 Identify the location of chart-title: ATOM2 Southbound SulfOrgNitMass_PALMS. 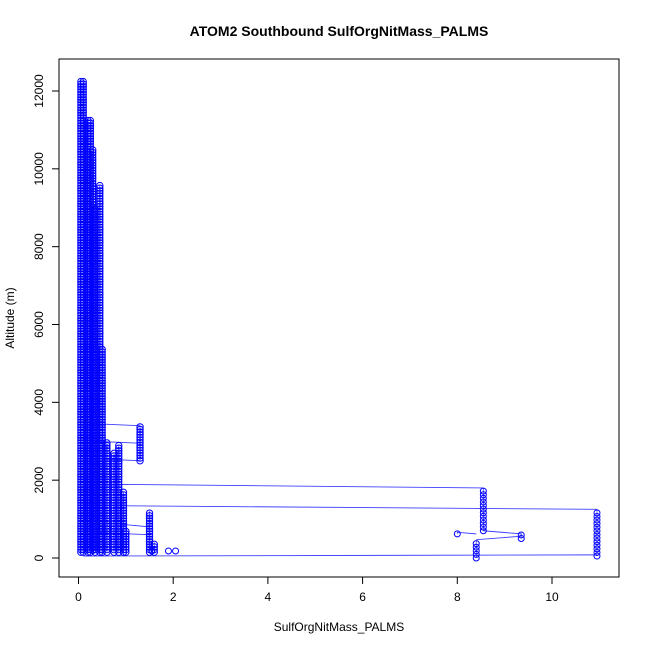
(339, 31).